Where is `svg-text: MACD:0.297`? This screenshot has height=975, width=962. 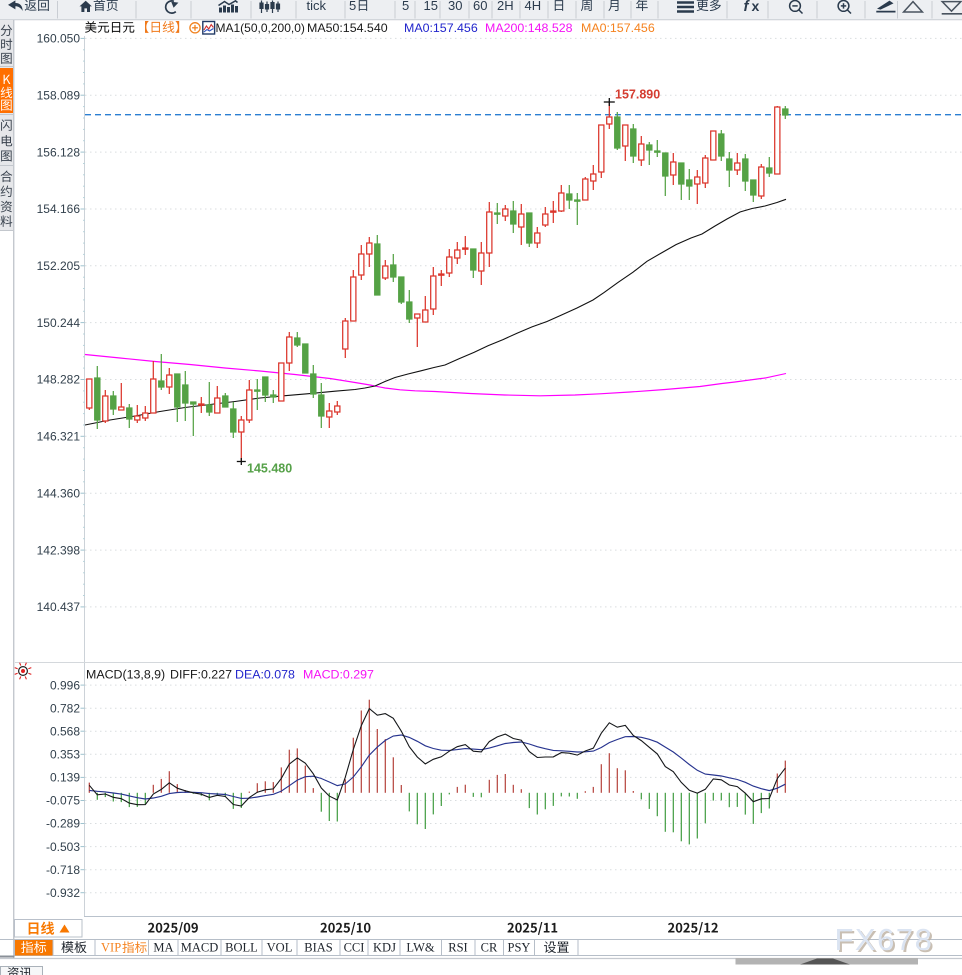 svg-text: MACD:0.297 is located at coordinates (338, 675).